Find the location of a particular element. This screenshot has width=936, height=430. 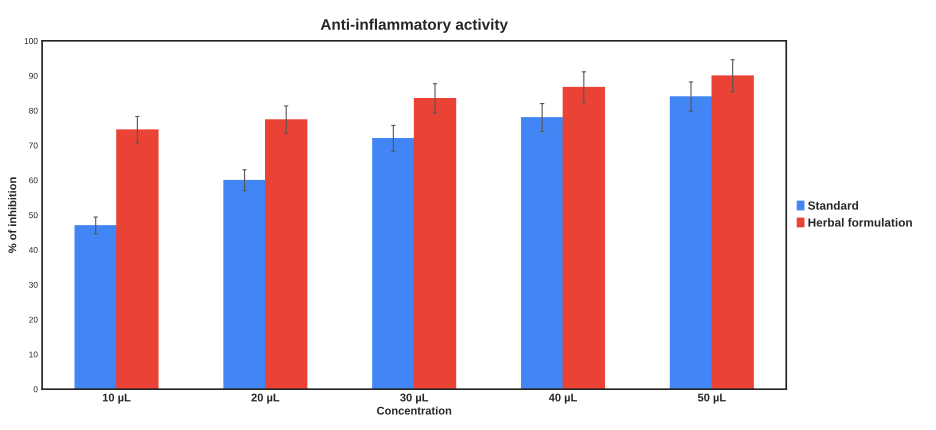

x-tick-label: 50 µL is located at coordinates (712, 399).